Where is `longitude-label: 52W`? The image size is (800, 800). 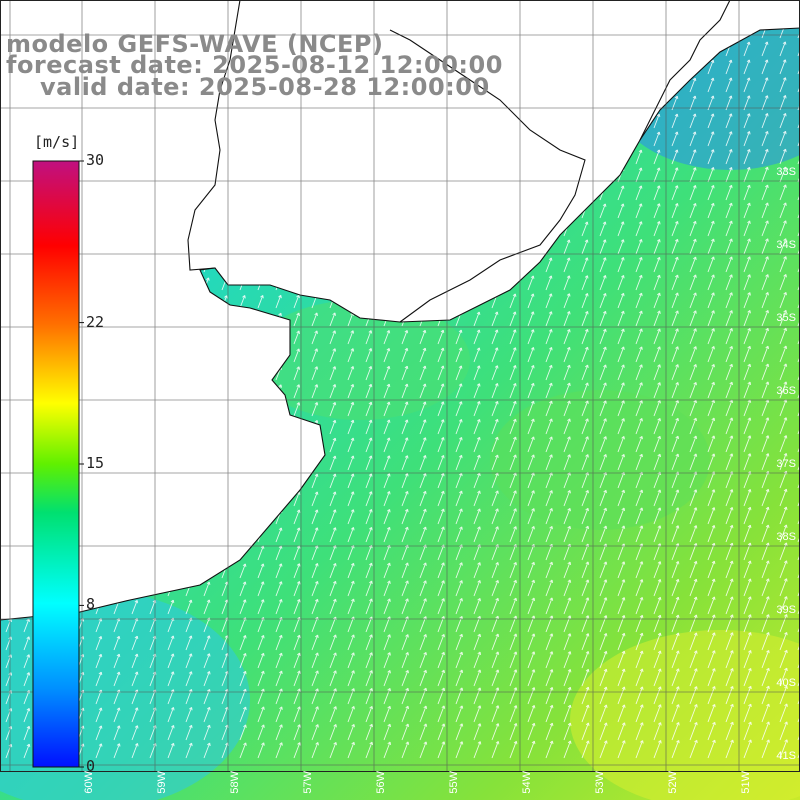
longitude-label: 52W is located at coordinates (673, 782).